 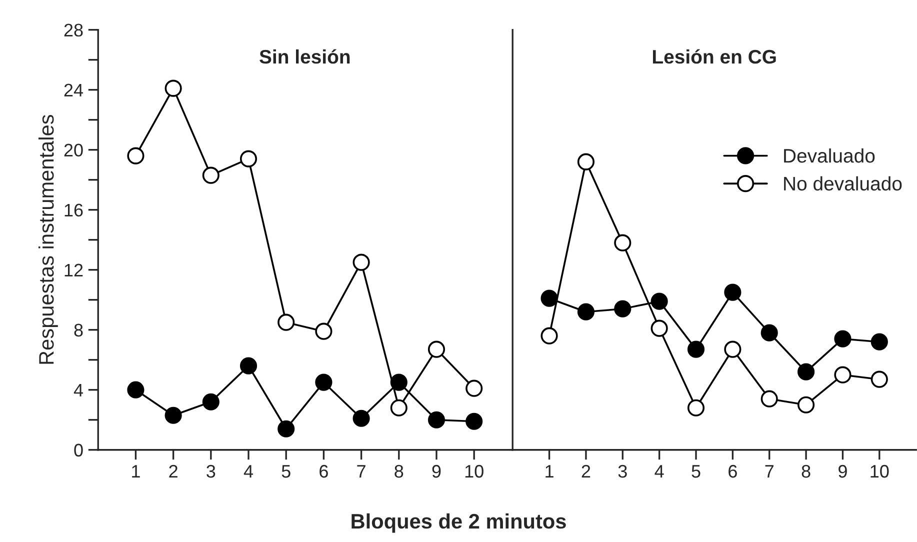 What do you see at coordinates (305, 56) in the screenshot?
I see `text: Sin lesión` at bounding box center [305, 56].